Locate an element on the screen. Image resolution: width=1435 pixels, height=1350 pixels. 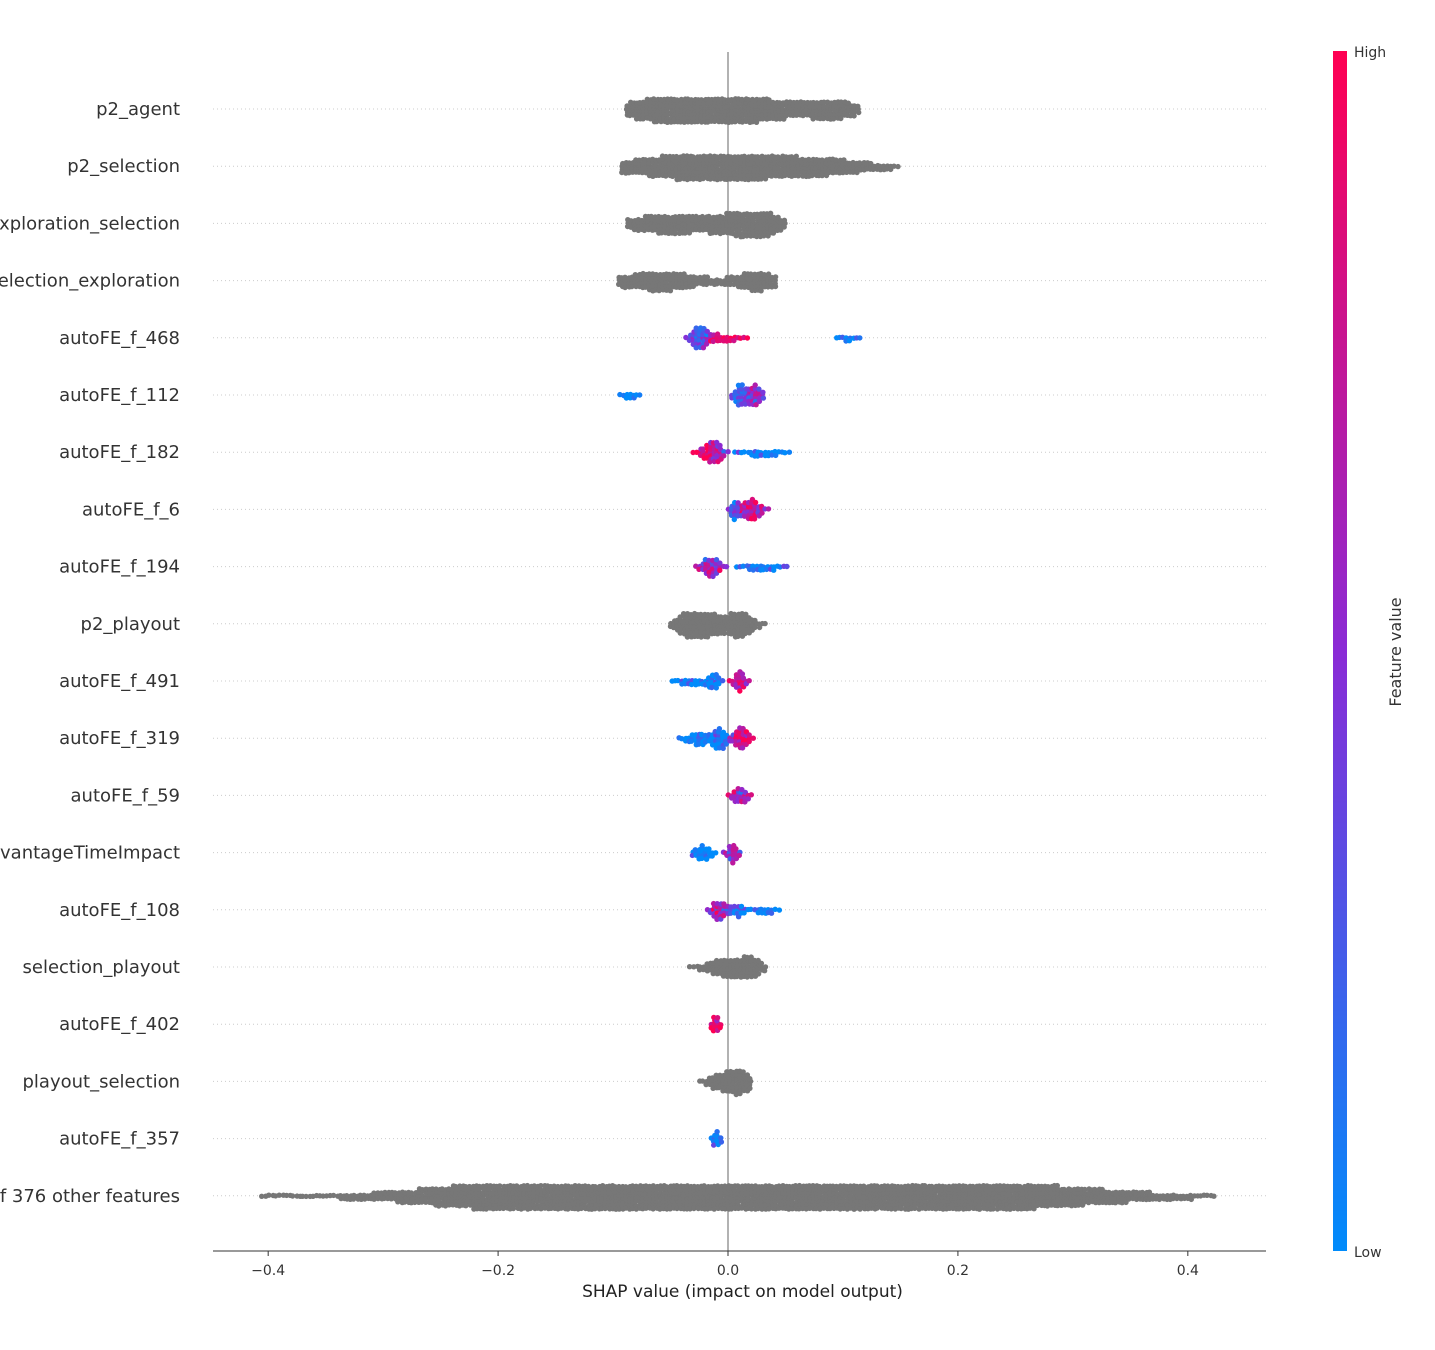
feature-label: autoFE_f_468 is located at coordinates (119, 338).